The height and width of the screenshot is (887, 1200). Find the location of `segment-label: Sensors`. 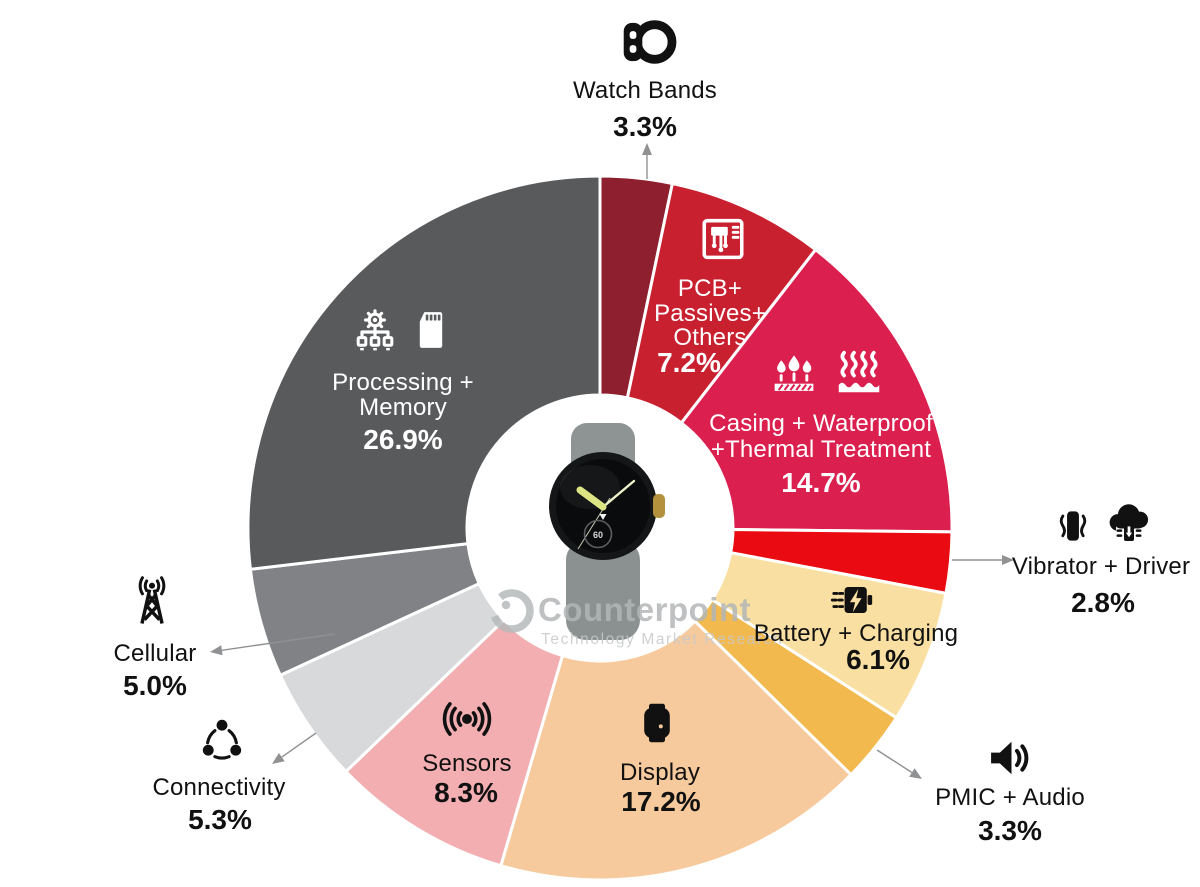

segment-label: Sensors is located at coordinates (466, 763).